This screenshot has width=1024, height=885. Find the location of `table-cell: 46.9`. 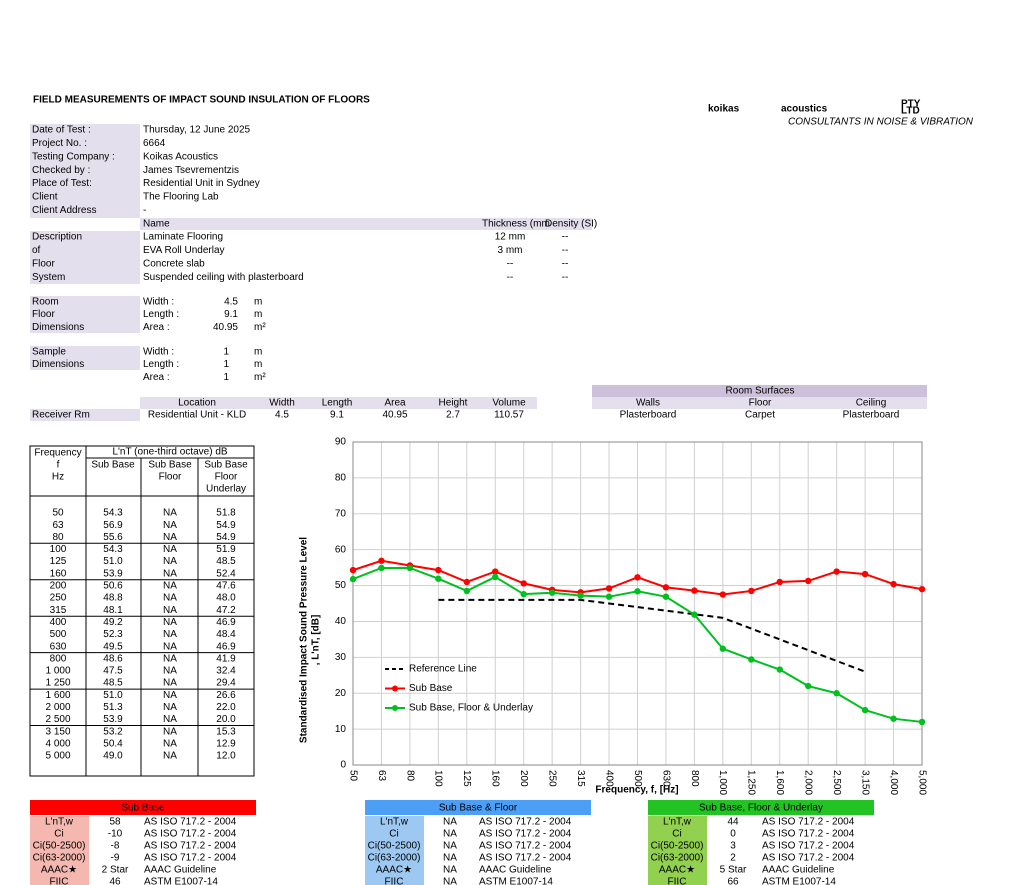

table-cell: 46.9 is located at coordinates (226, 646).